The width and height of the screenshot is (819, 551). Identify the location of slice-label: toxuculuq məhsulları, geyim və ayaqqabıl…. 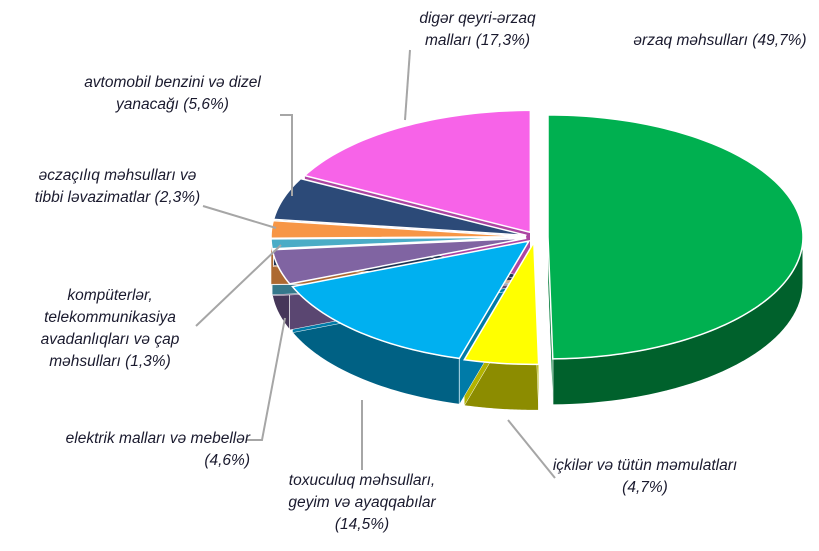
(362, 503).